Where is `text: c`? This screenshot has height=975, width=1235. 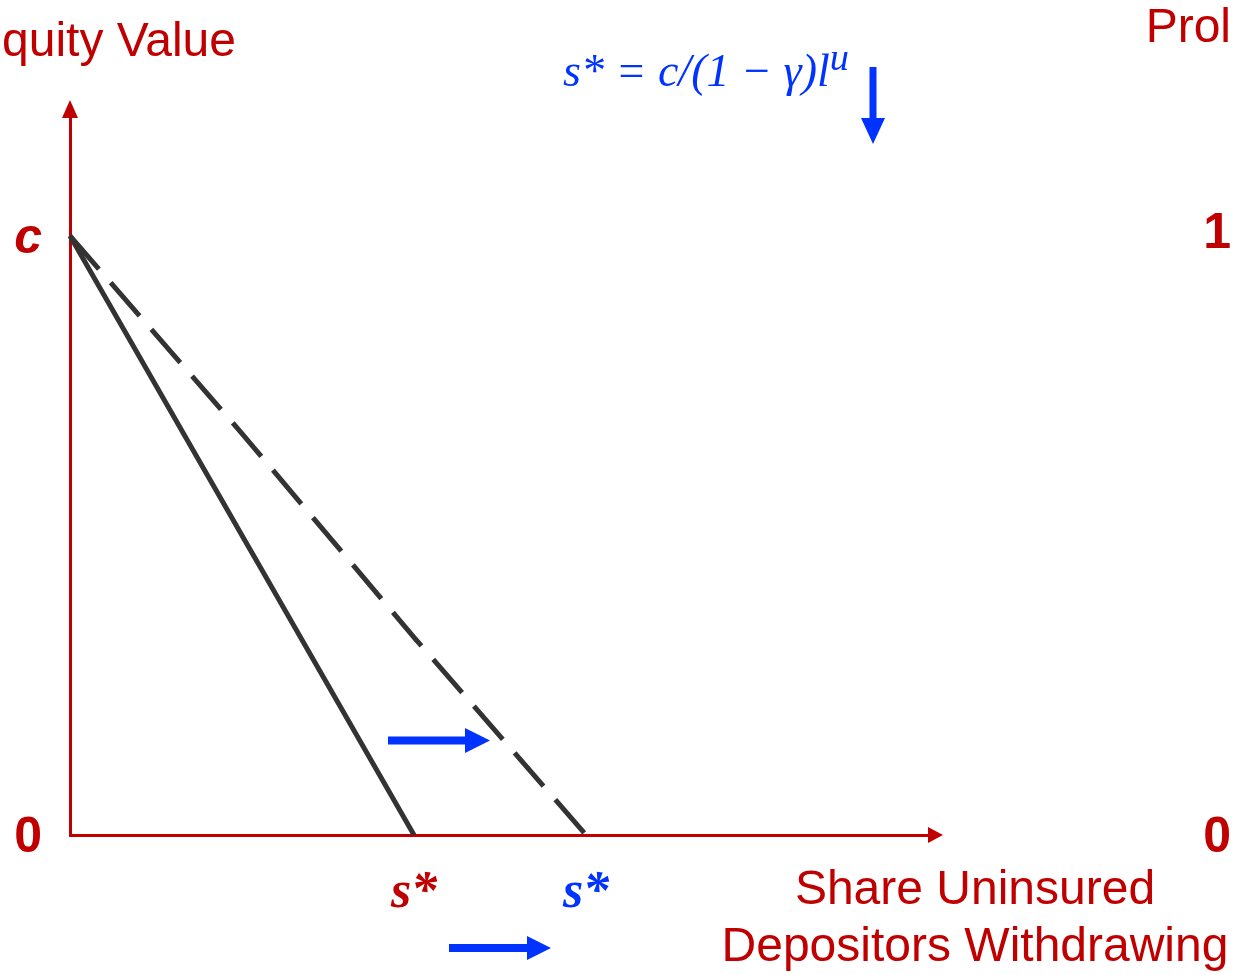 text: c is located at coordinates (28, 236).